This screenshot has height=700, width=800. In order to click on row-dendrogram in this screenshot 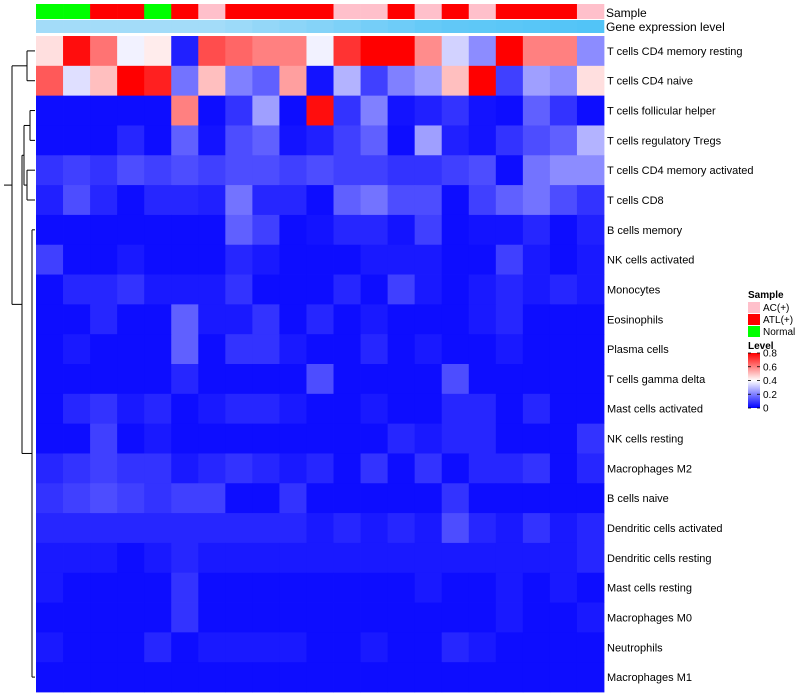, I will do `click(19, 364)`.